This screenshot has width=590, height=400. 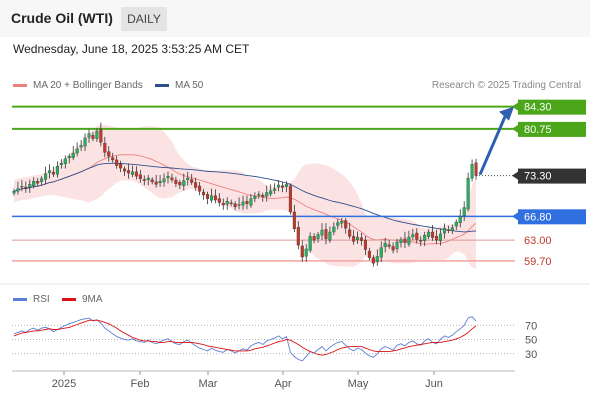 I want to click on level-label: 59.70, so click(x=538, y=262).